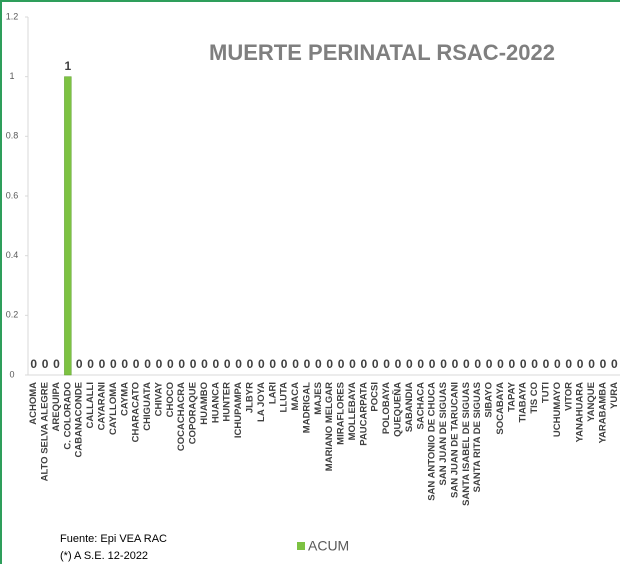 Image resolution: width=620 pixels, height=564 pixels. I want to click on x-tick-label: MADRIGAL, so click(306, 407).